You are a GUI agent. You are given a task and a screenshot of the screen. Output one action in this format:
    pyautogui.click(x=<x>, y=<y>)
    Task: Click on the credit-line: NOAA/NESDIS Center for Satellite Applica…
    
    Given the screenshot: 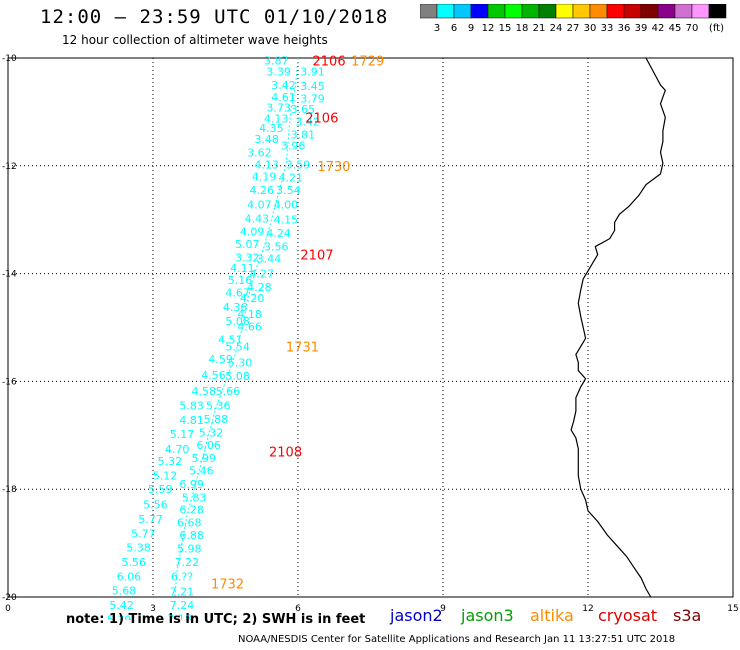 What is the action you would take?
    pyautogui.click(x=457, y=639)
    